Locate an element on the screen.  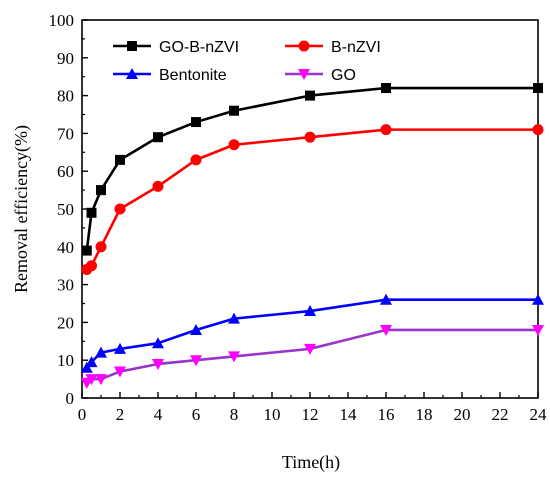
legend: GO-B-nZVI B-nZVI Bentonite GO is located at coordinates (247, 61).